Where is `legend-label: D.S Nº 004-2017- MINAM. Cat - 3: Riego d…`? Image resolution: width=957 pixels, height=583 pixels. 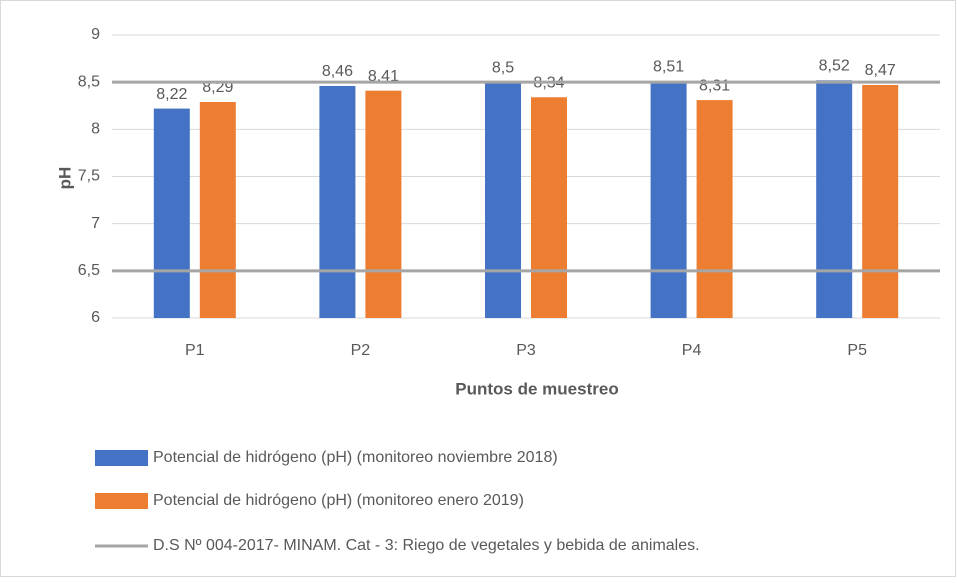
legend-label: D.S Nº 004-2017- MINAM. Cat - 3: Riego d… is located at coordinates (426, 545).